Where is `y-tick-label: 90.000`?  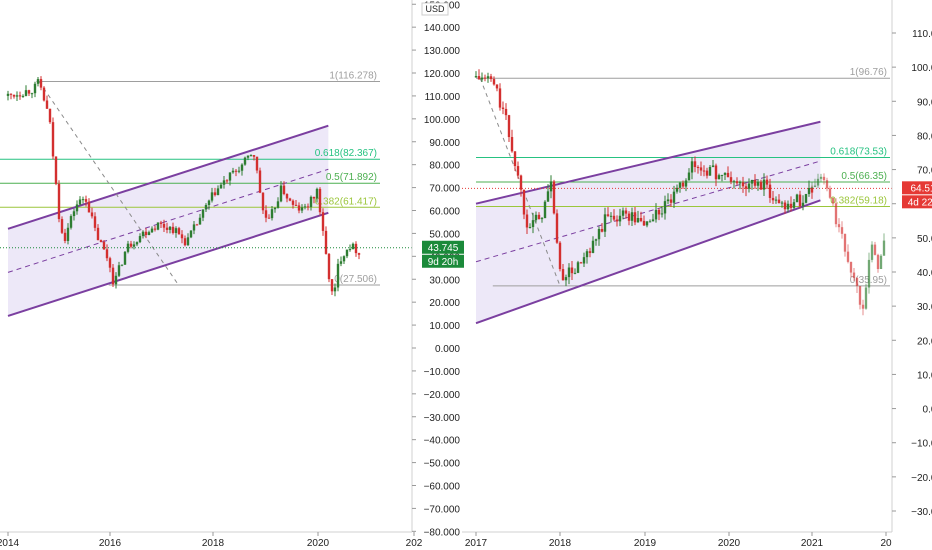 y-tick-label: 90.000 is located at coordinates (444, 143).